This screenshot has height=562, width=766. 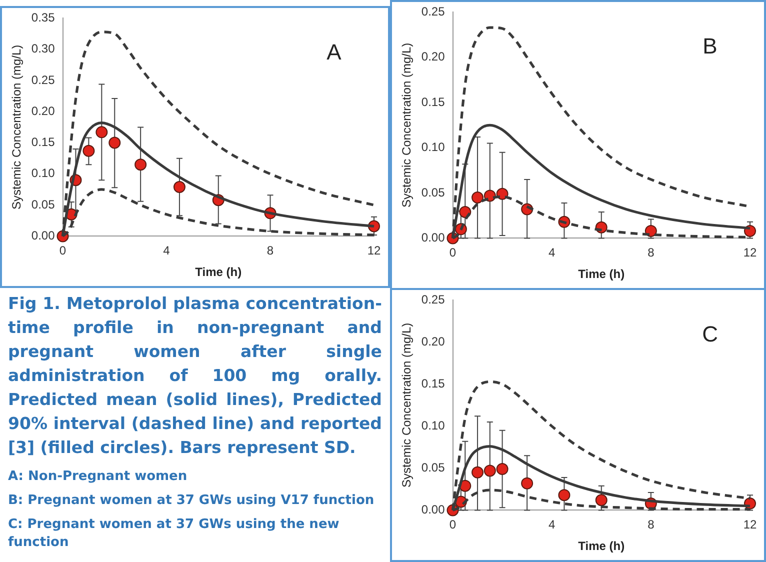 What do you see at coordinates (710, 45) in the screenshot?
I see `annotation: B` at bounding box center [710, 45].